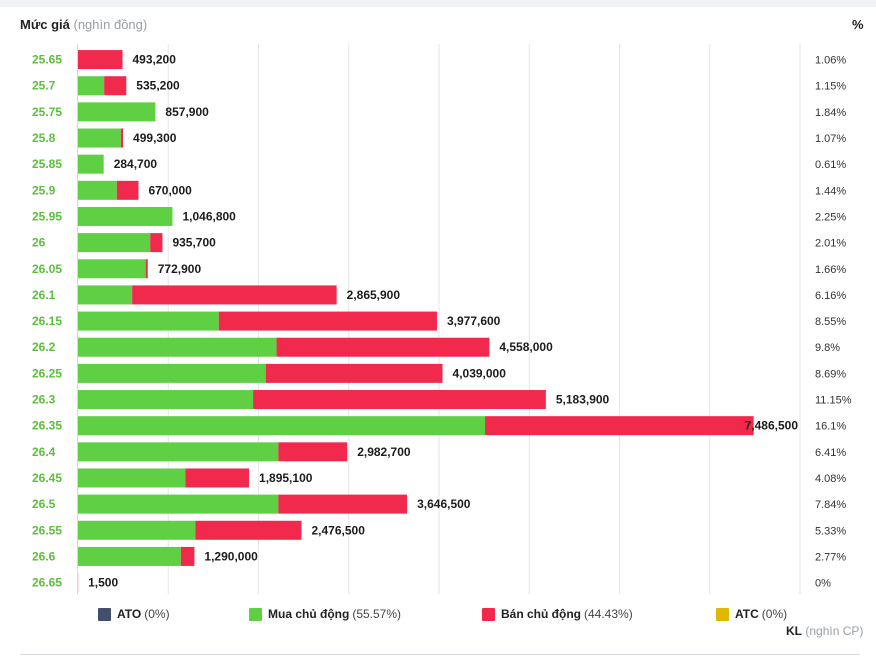 The image size is (876, 659). What do you see at coordinates (44, 295) in the screenshot?
I see `price-tick-label: 26.1` at bounding box center [44, 295].